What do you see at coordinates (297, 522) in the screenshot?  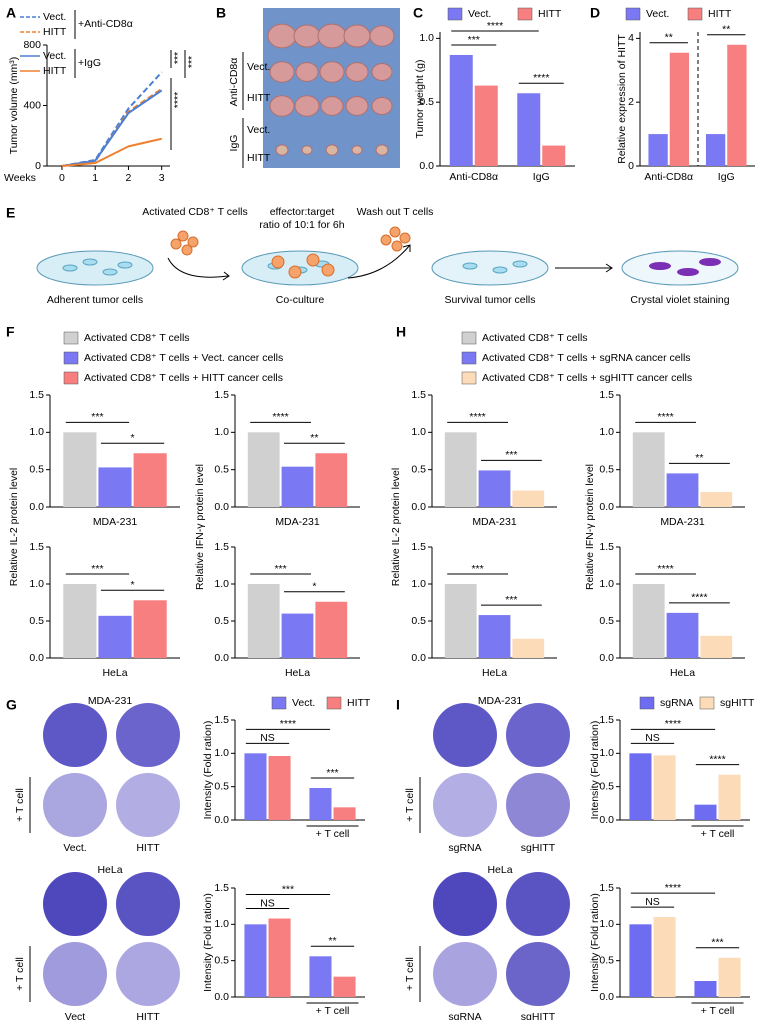 I see `x-axis-label: MDA-231` at bounding box center [297, 522].